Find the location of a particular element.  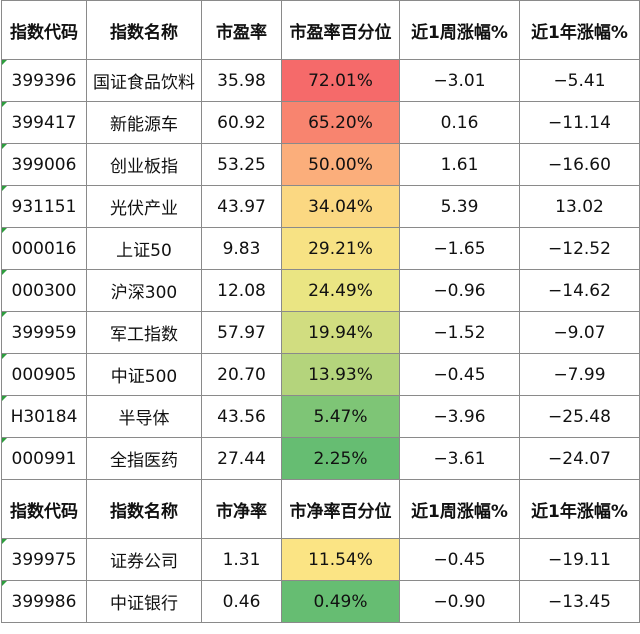

week-change-cell: −0.90 is located at coordinates (459, 601).